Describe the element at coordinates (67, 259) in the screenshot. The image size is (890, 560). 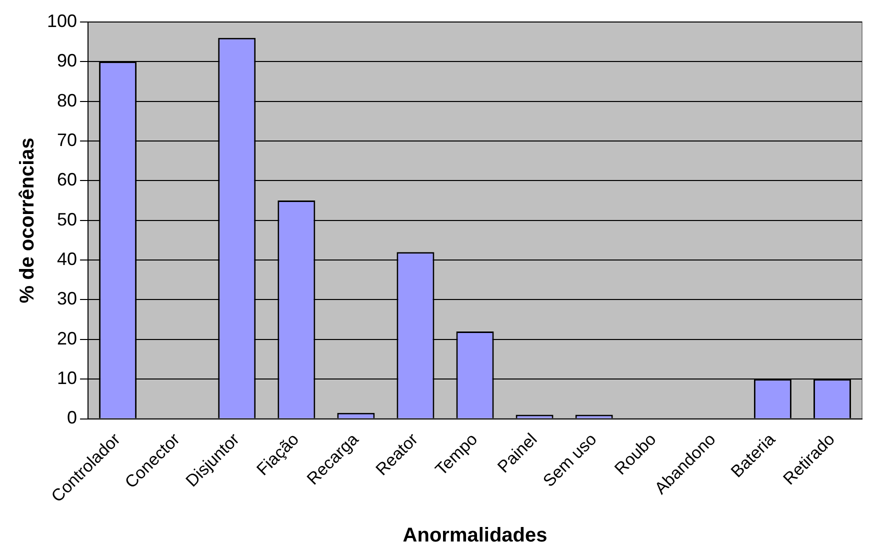
I see `y-tick-label: 40` at that location.